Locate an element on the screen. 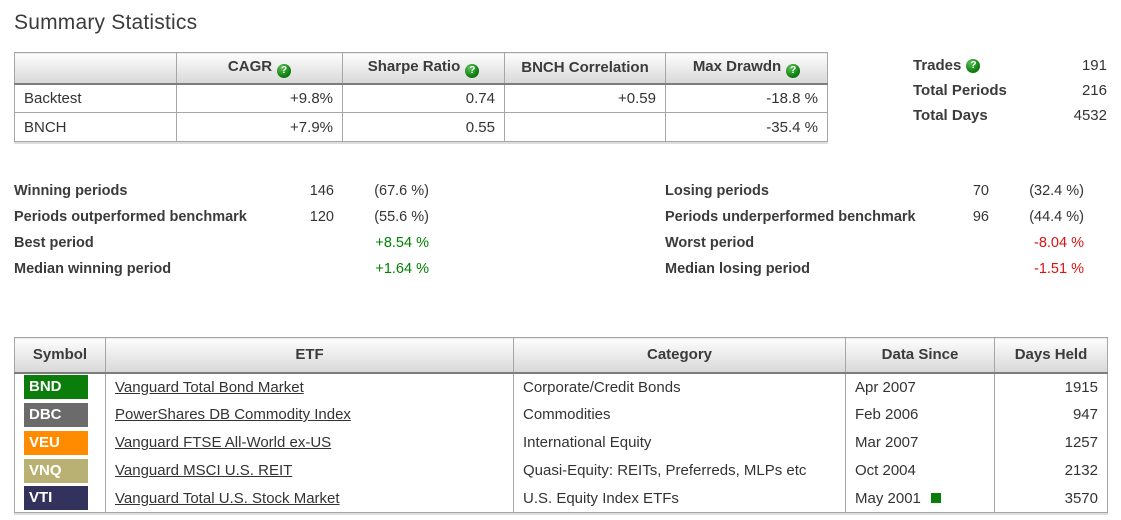 This screenshot has width=1121, height=520. performance-header-blank is located at coordinates (95, 68).